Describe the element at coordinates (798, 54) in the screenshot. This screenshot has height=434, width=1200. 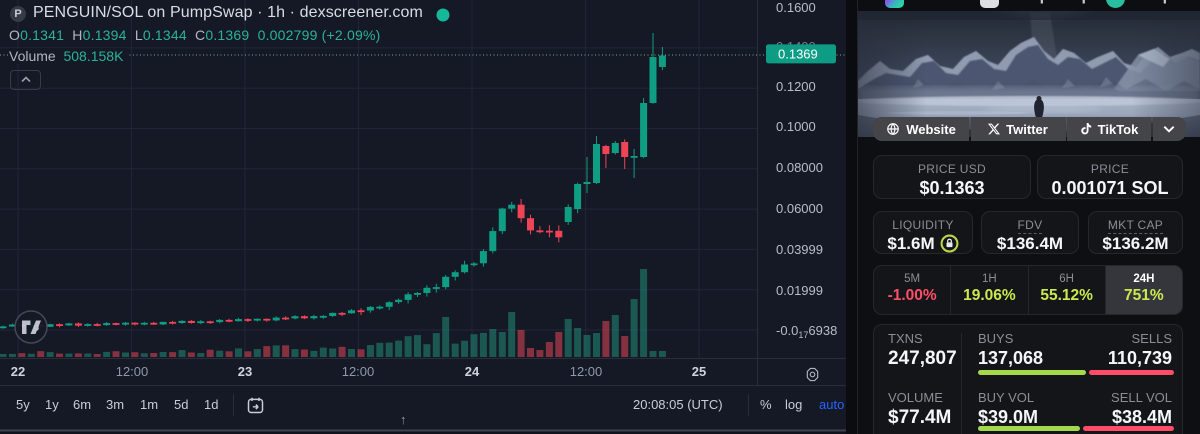
I see `svg-text: 0.1369` at that location.